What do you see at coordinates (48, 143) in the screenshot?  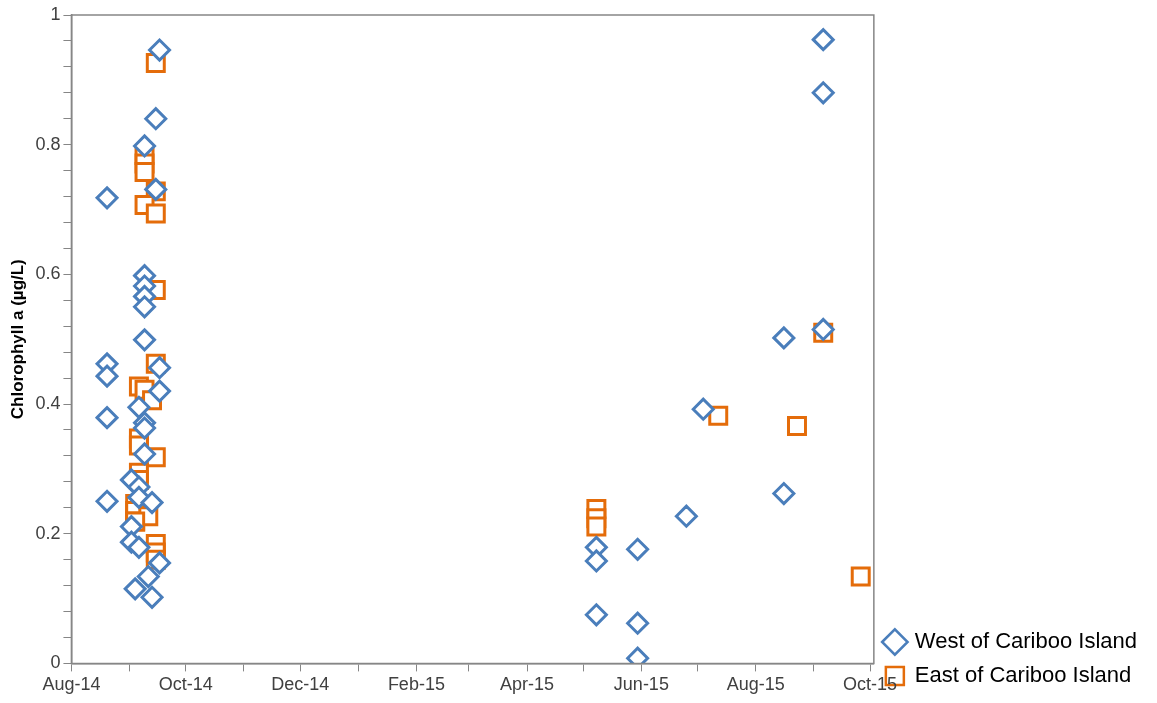 I see `y-tick-label: 0.8` at bounding box center [48, 143].